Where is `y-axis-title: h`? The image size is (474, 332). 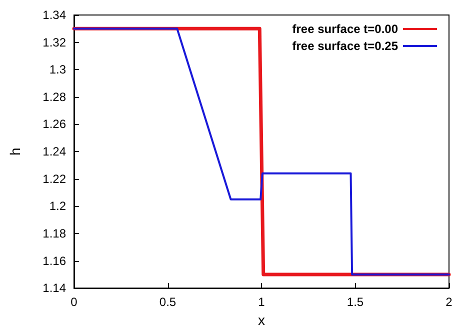
y-axis-title: h is located at coordinates (15, 152).